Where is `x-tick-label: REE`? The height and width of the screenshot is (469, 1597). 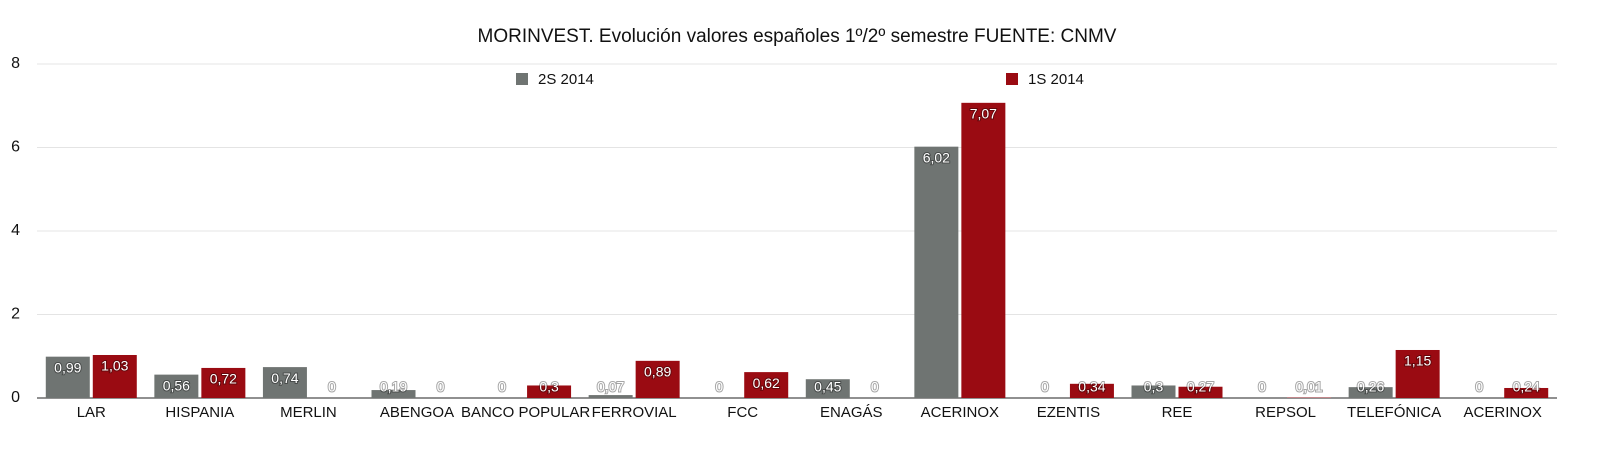 x-tick-label: REE is located at coordinates (1177, 412).